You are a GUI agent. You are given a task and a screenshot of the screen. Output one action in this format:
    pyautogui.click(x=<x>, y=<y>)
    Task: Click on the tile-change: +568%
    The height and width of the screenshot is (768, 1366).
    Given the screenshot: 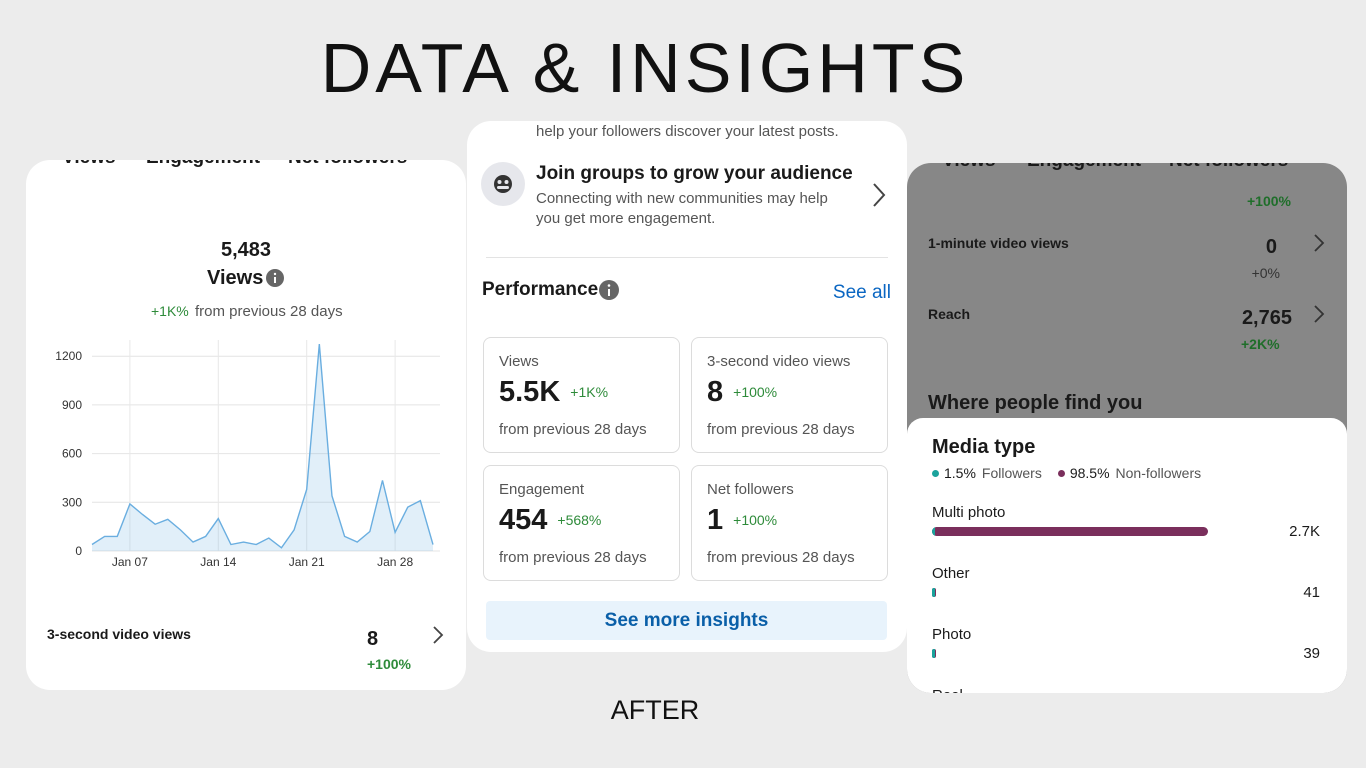 What is the action you would take?
    pyautogui.click(x=579, y=520)
    